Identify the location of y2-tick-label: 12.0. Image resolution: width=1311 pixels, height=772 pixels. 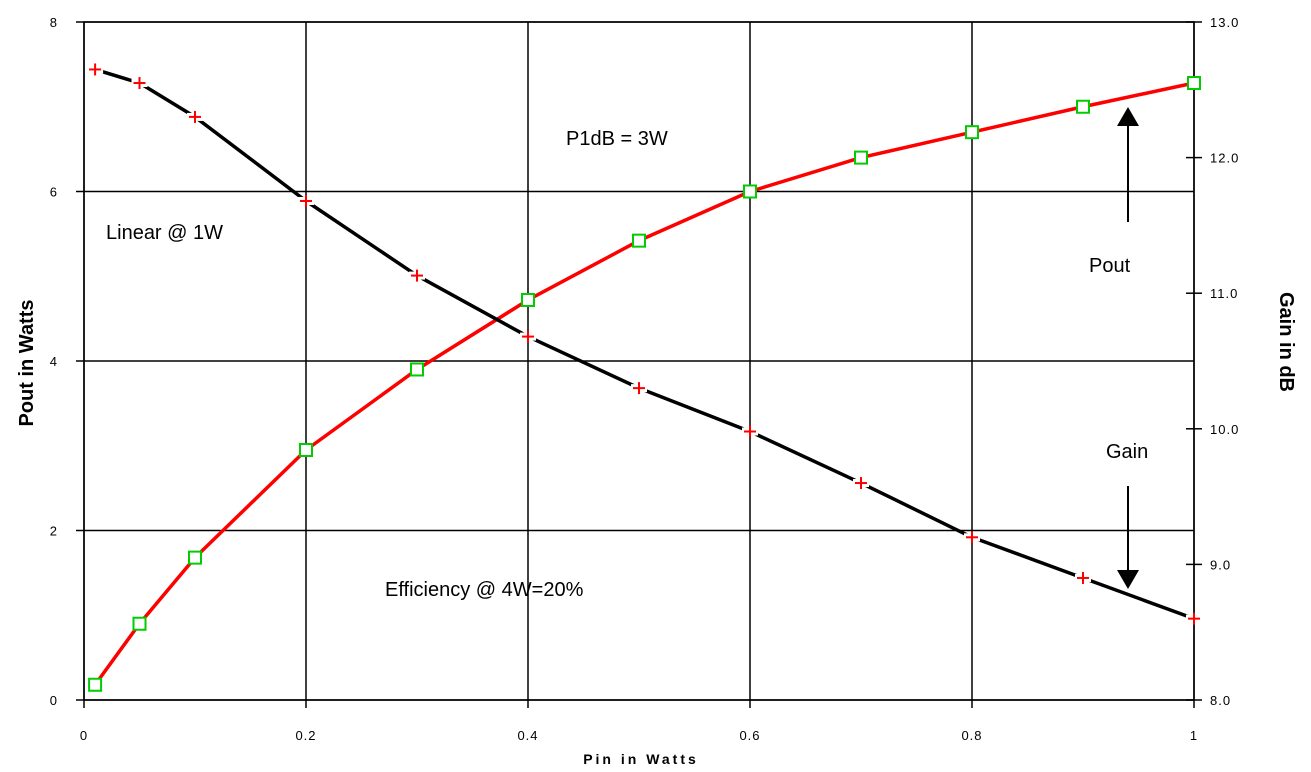
(1224, 158).